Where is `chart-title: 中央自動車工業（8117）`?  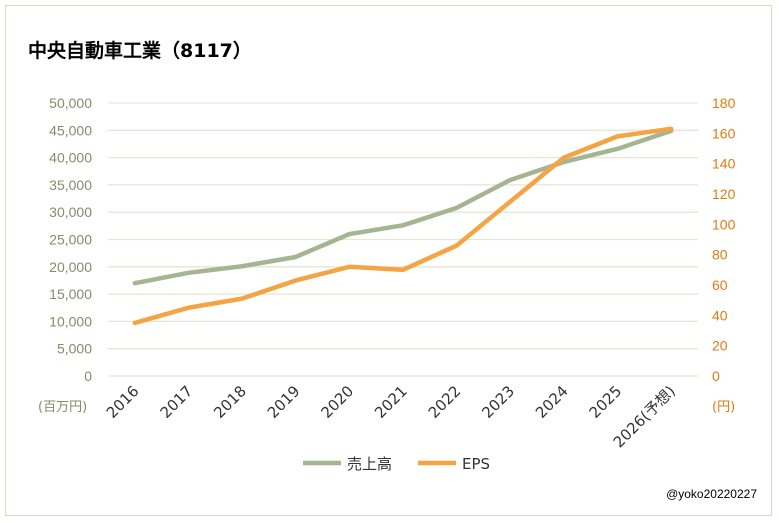
chart-title: 中央自動車工業（8117） is located at coordinates (140, 51).